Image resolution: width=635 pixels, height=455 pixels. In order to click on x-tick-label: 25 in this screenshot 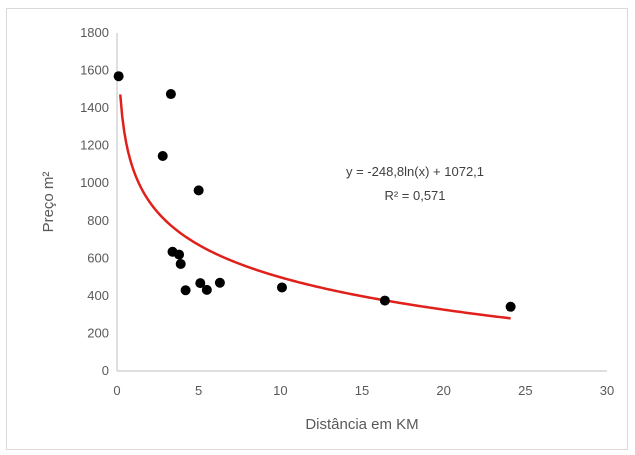, I will do `click(525, 390)`.